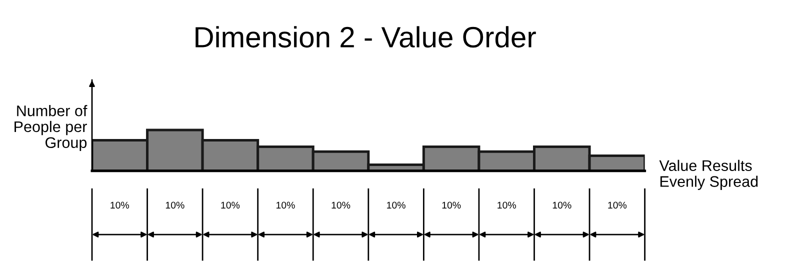 The height and width of the screenshot is (265, 800). Describe the element at coordinates (51, 128) in the screenshot. I see `y-axis-title: Number of People per Group` at that location.